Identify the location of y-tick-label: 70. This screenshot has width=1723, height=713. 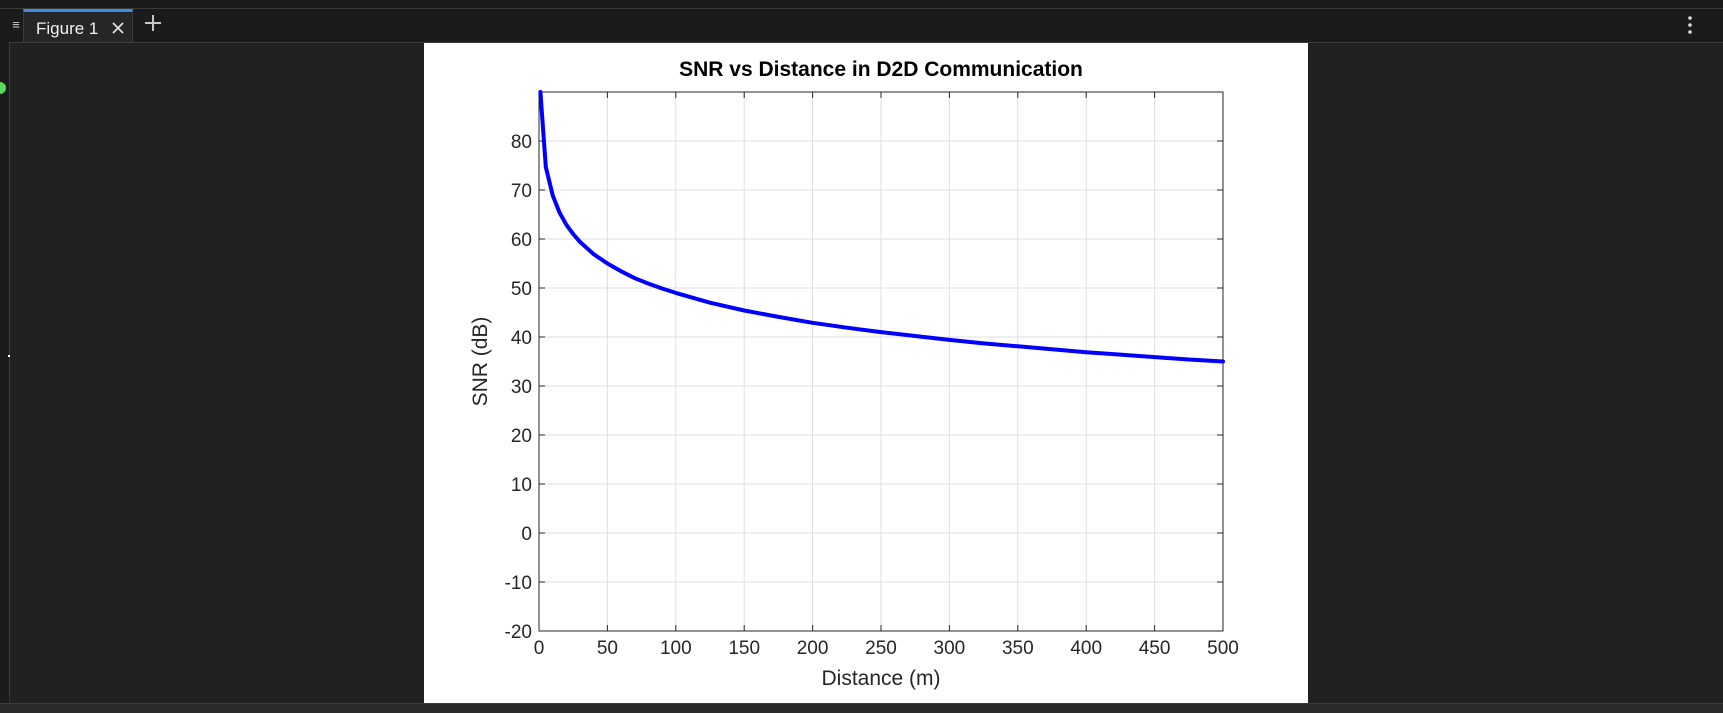
(521, 191).